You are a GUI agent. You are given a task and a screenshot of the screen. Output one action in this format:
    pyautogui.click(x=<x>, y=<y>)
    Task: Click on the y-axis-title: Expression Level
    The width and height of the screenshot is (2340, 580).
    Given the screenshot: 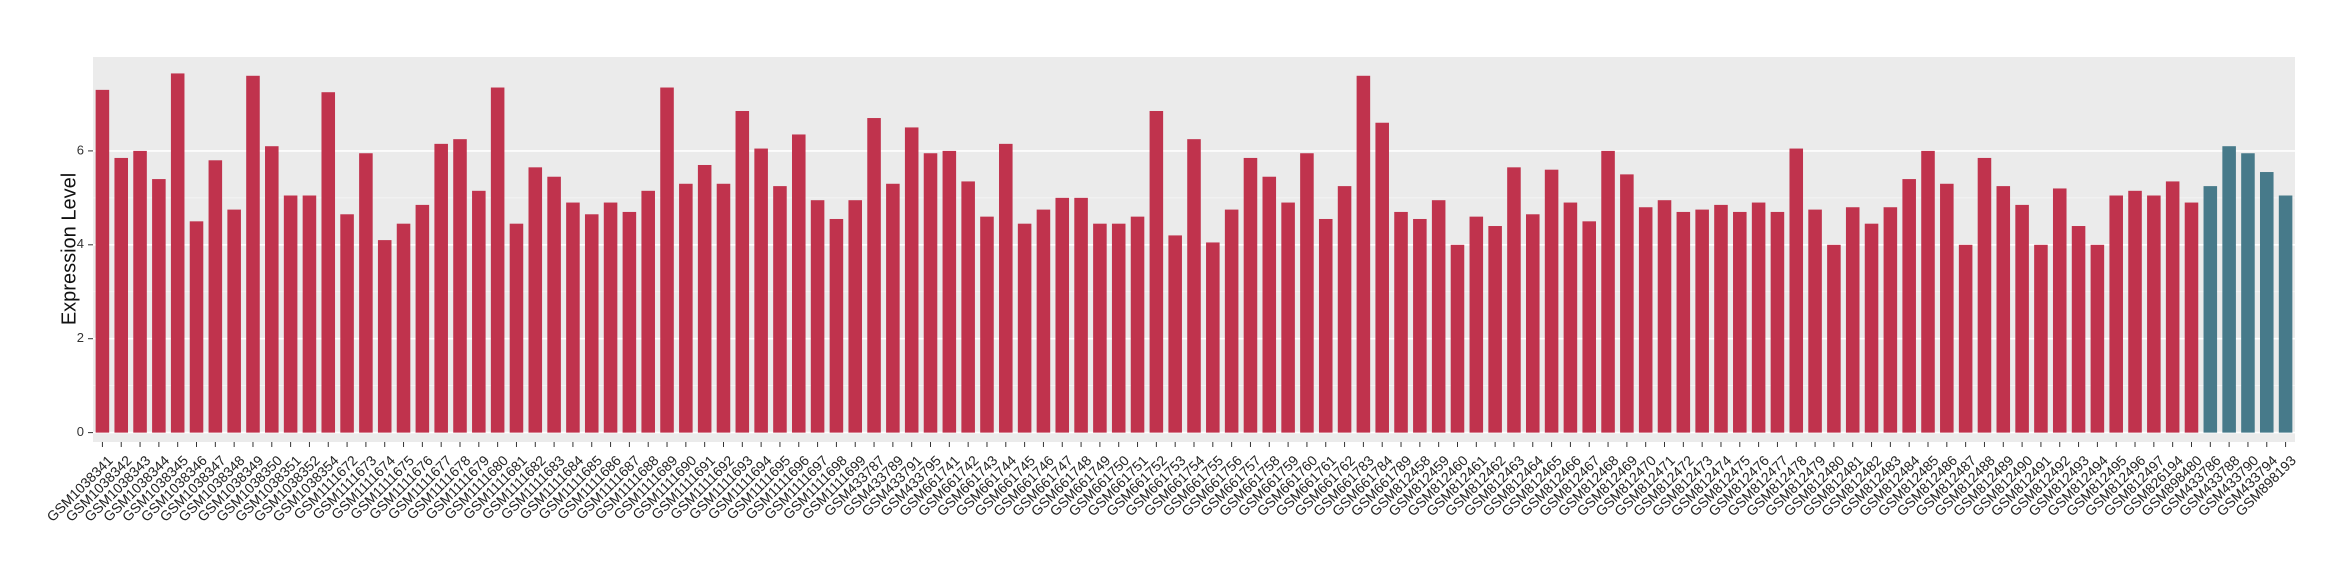 What is the action you would take?
    pyautogui.click(x=69, y=249)
    